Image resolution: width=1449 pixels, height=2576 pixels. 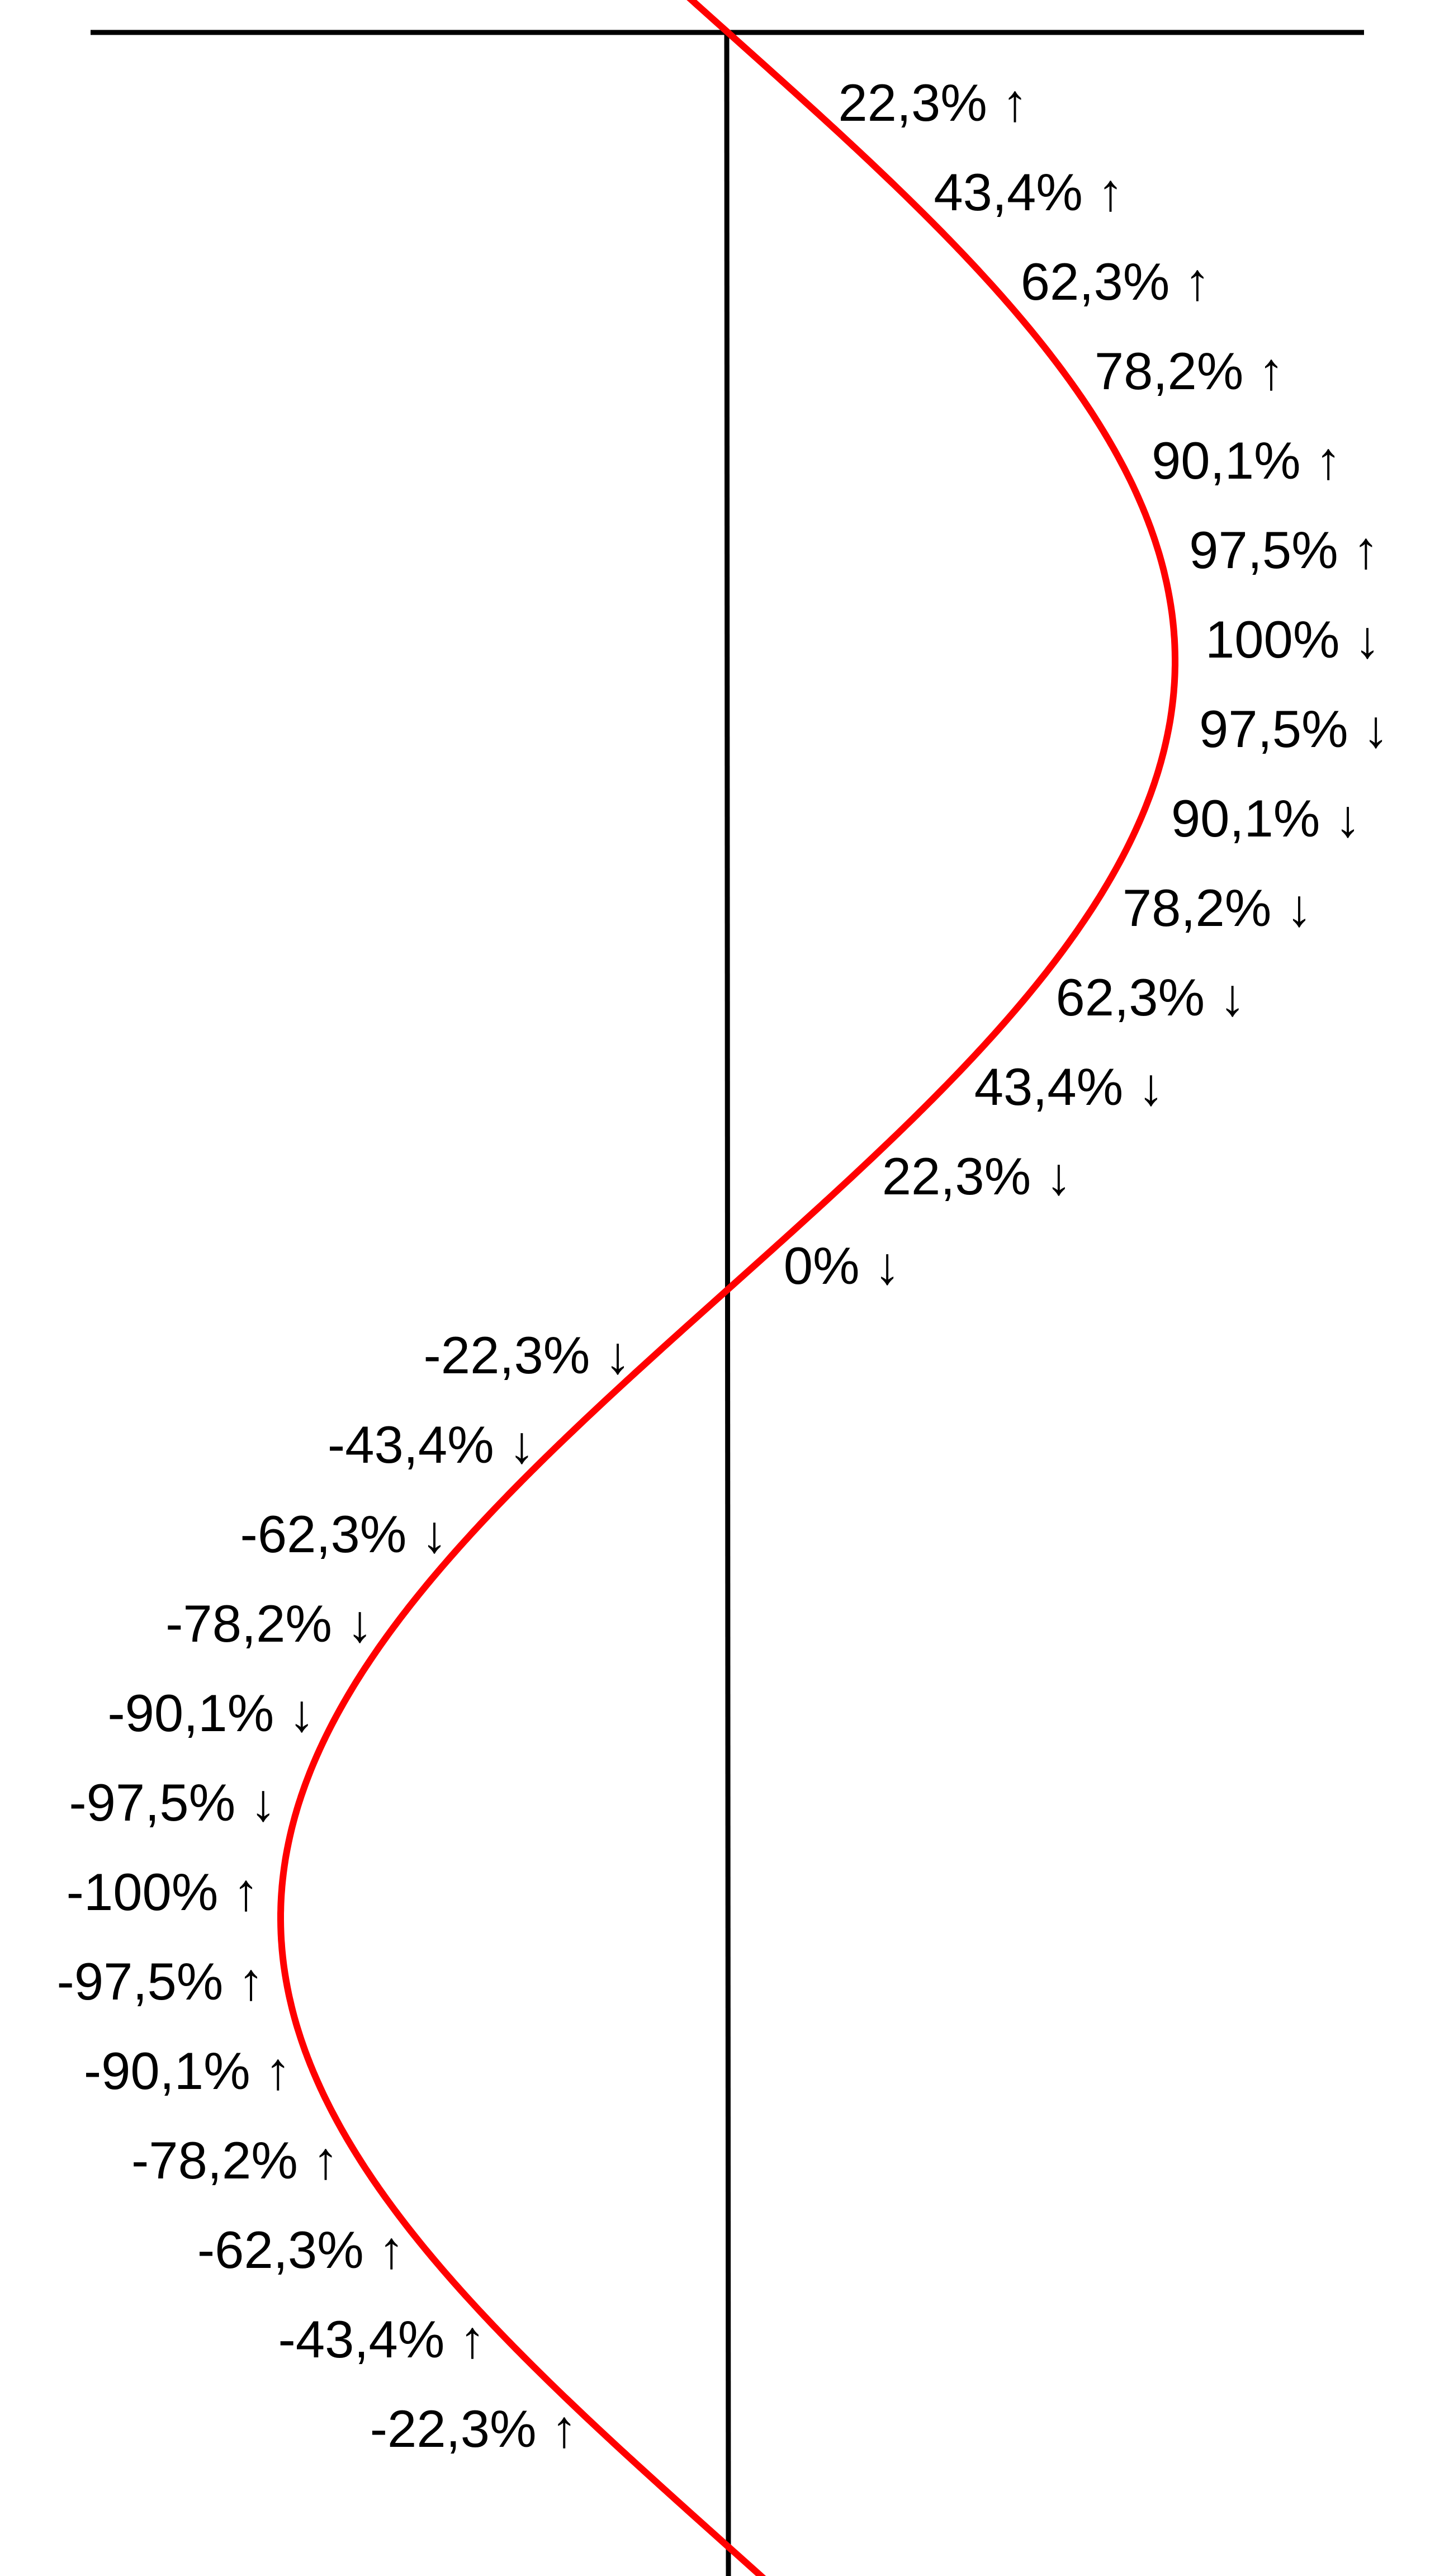 What do you see at coordinates (1284, 550) in the screenshot?
I see `value-label: 97,5% ↑` at bounding box center [1284, 550].